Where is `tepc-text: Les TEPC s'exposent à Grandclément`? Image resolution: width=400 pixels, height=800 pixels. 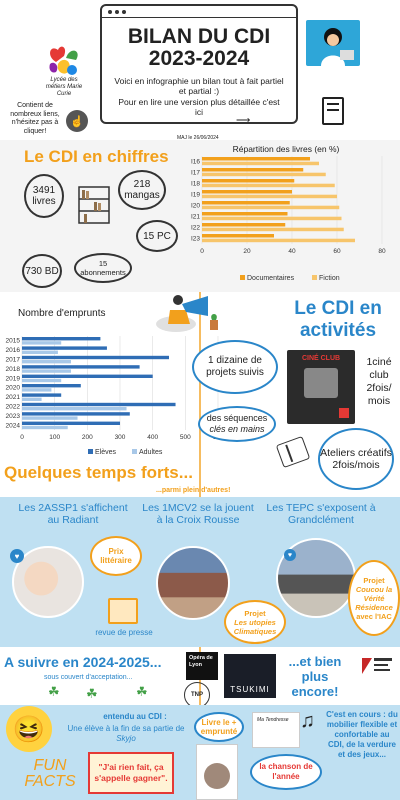
tepc-text: Les TEPC s'exposent à Grandclément is located at coordinates (321, 514).